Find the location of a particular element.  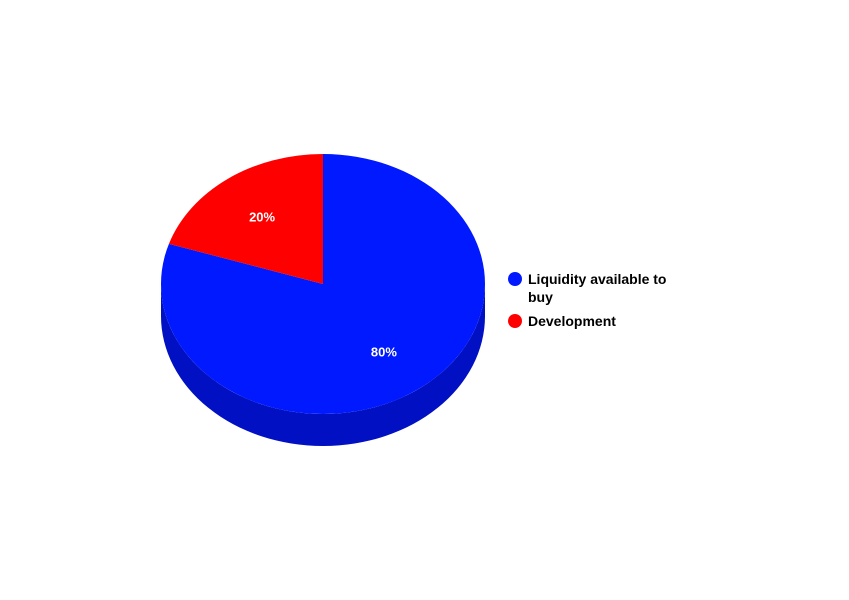

legend-item-liquidity: Liquidity available to buy is located at coordinates (598, 288).